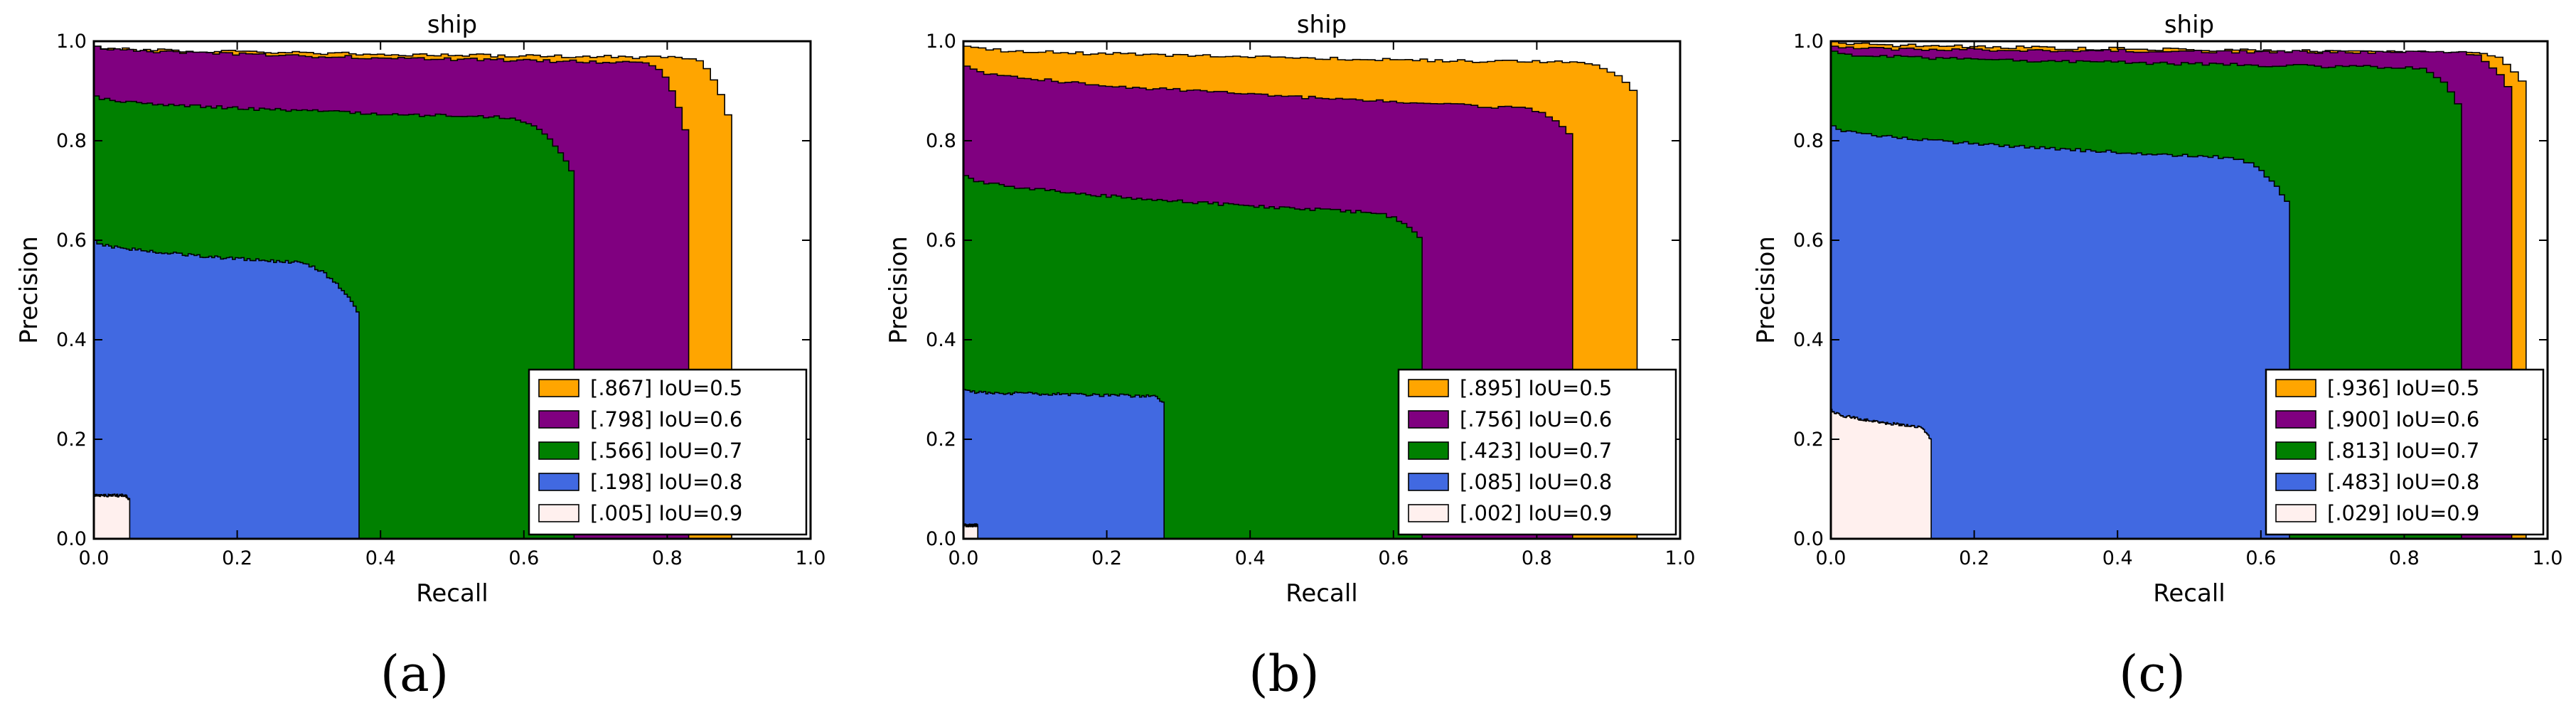 This screenshot has width=2576, height=725. I want to click on legend-entry-label: [.867] IoU=0.5, so click(666, 388).